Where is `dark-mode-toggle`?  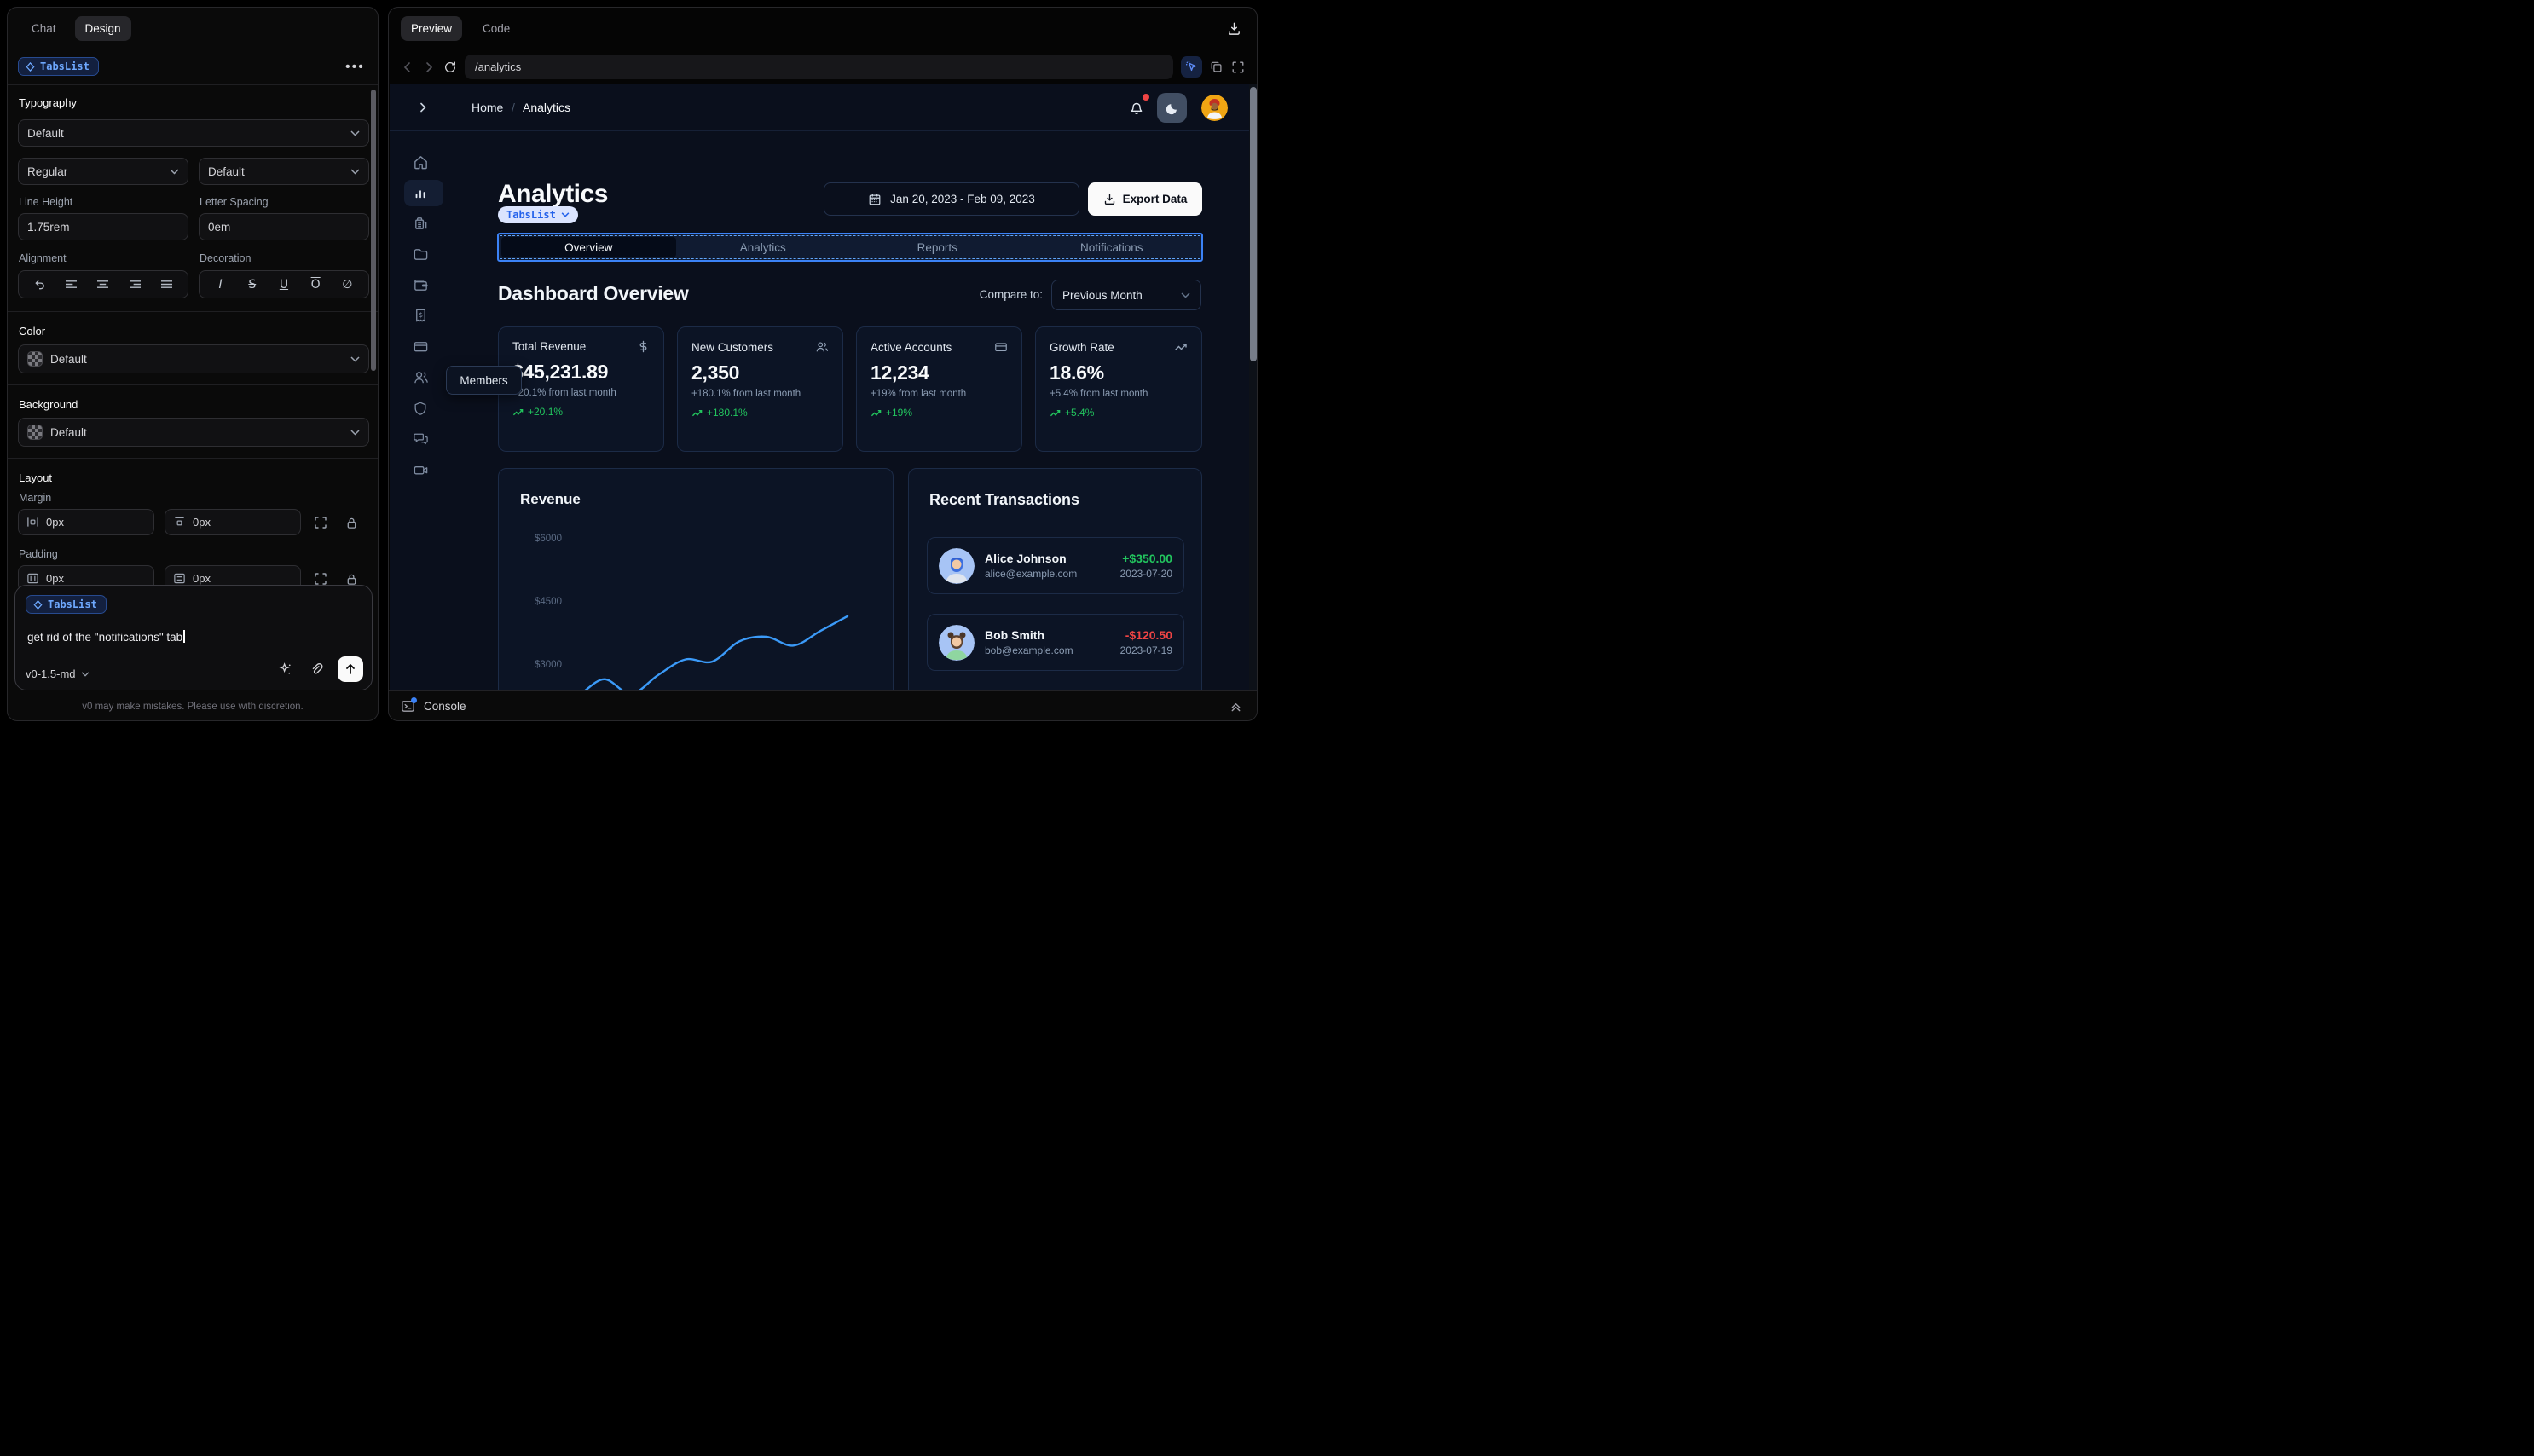 dark-mode-toggle is located at coordinates (1172, 108).